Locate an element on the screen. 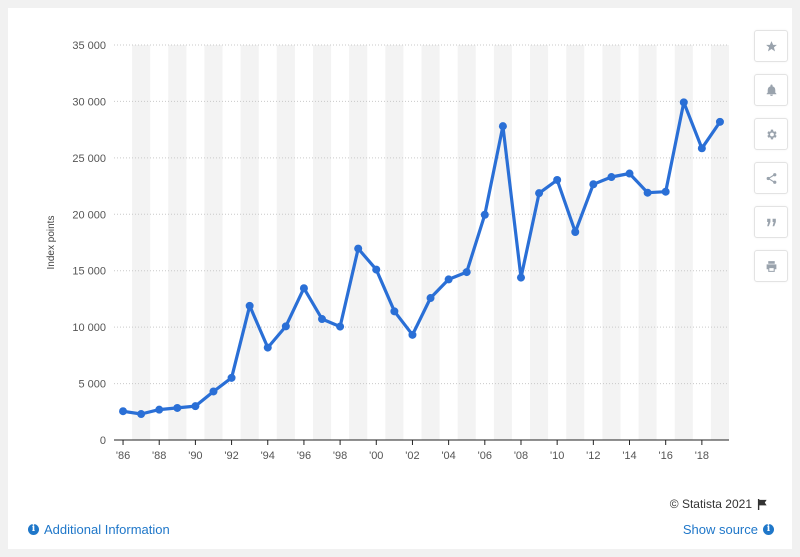  cite-button is located at coordinates (771, 222).